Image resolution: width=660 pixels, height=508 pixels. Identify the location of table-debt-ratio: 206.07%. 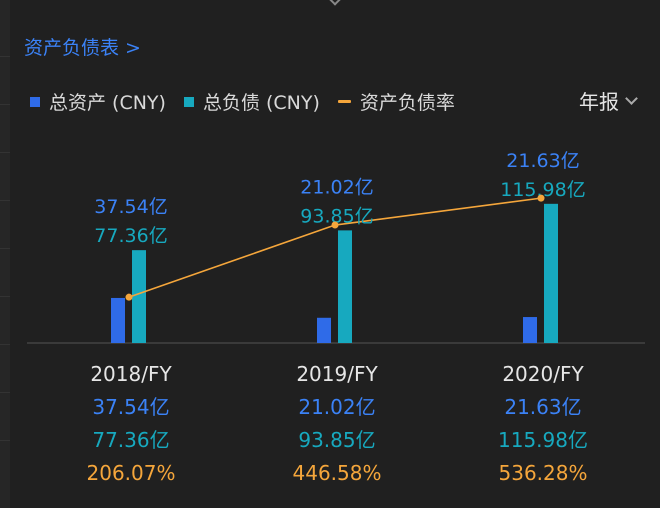
(131, 473).